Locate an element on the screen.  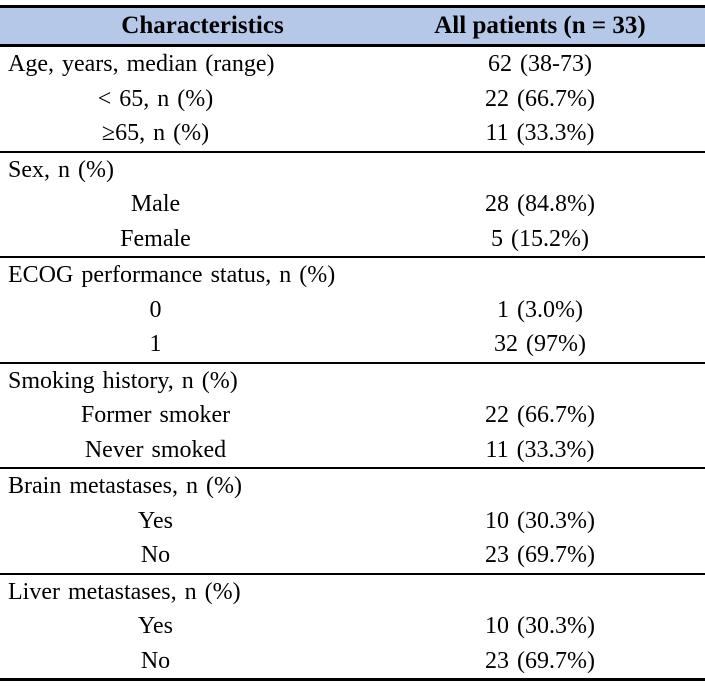
row-value: 5 (15.2%) is located at coordinates (540, 238).